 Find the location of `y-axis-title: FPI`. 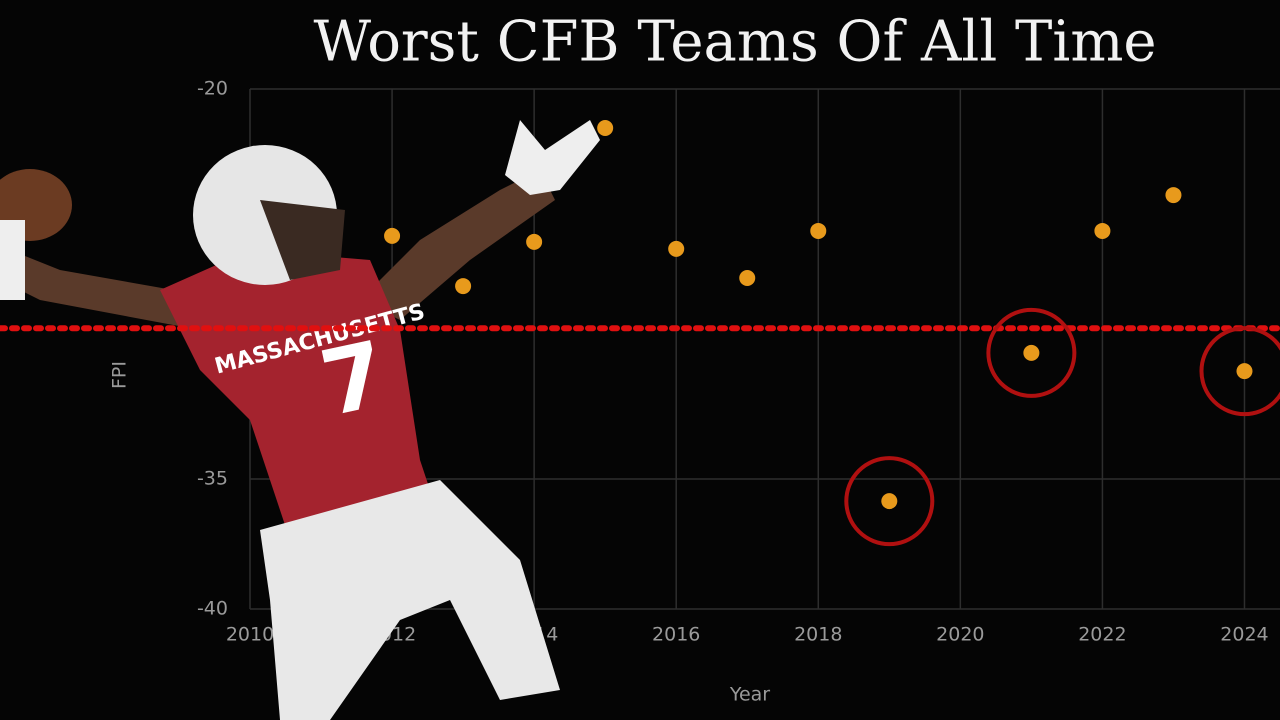

y-axis-title: FPI is located at coordinates (120, 375).